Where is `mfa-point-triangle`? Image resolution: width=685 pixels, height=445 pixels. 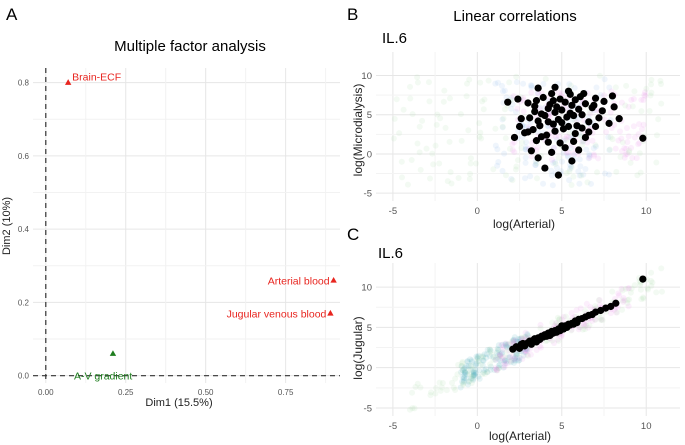 mfa-point-triangle is located at coordinates (113, 353).